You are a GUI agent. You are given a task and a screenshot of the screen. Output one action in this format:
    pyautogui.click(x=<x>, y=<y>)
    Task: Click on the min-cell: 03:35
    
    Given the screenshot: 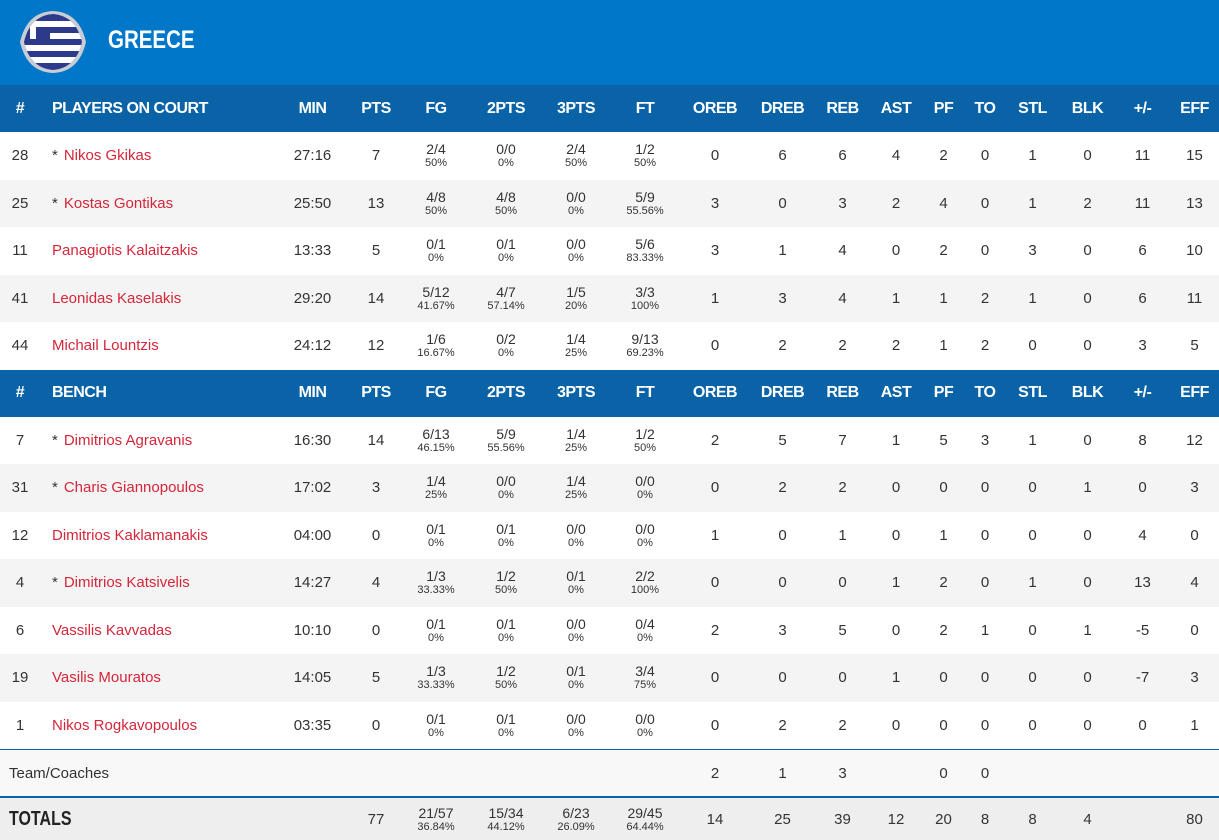 What is the action you would take?
    pyautogui.click(x=312, y=725)
    